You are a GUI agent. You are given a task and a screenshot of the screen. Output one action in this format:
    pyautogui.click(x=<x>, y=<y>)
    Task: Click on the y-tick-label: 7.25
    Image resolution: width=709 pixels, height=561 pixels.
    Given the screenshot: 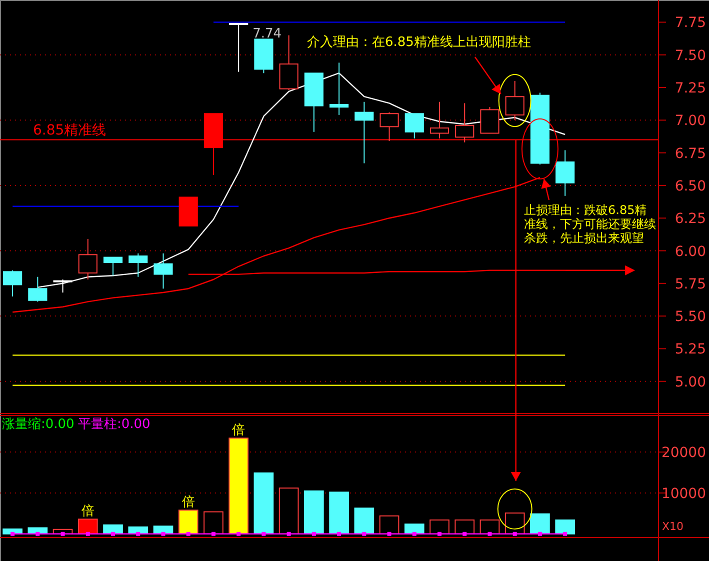 What is the action you would take?
    pyautogui.click(x=690, y=88)
    